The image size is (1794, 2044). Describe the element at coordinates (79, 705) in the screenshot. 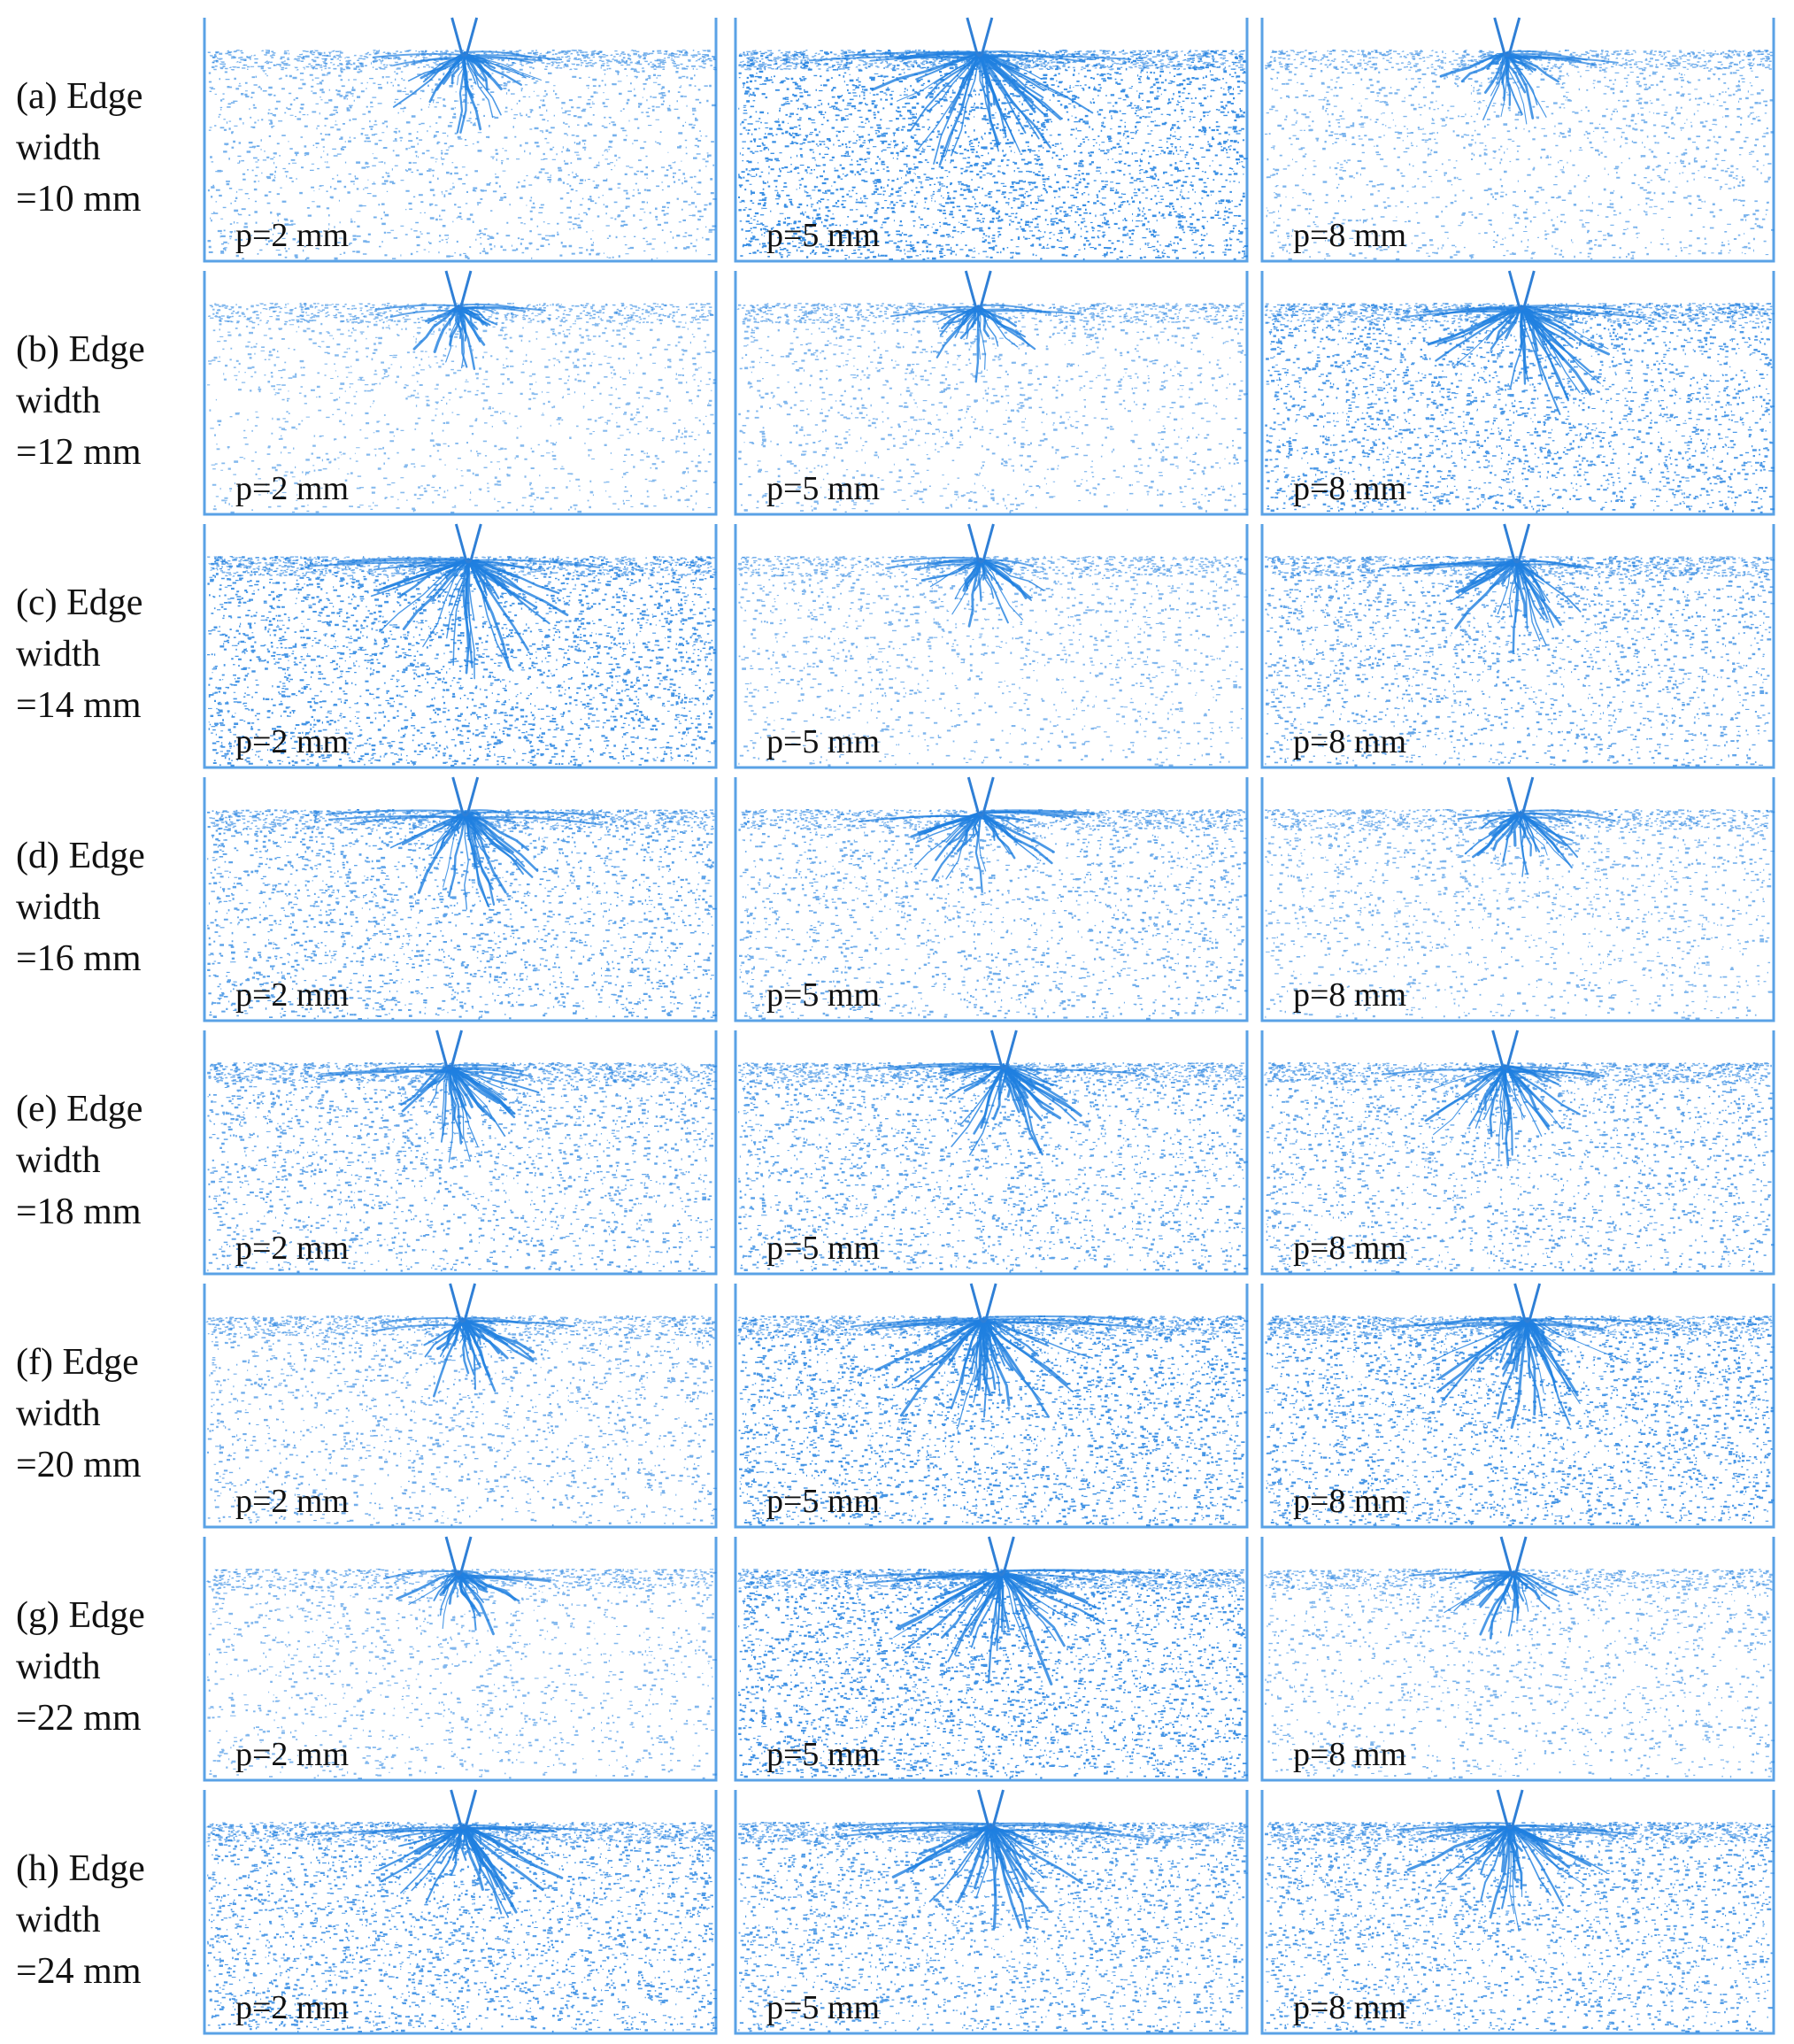

I see `row-label-line: =14 mm` at that location.